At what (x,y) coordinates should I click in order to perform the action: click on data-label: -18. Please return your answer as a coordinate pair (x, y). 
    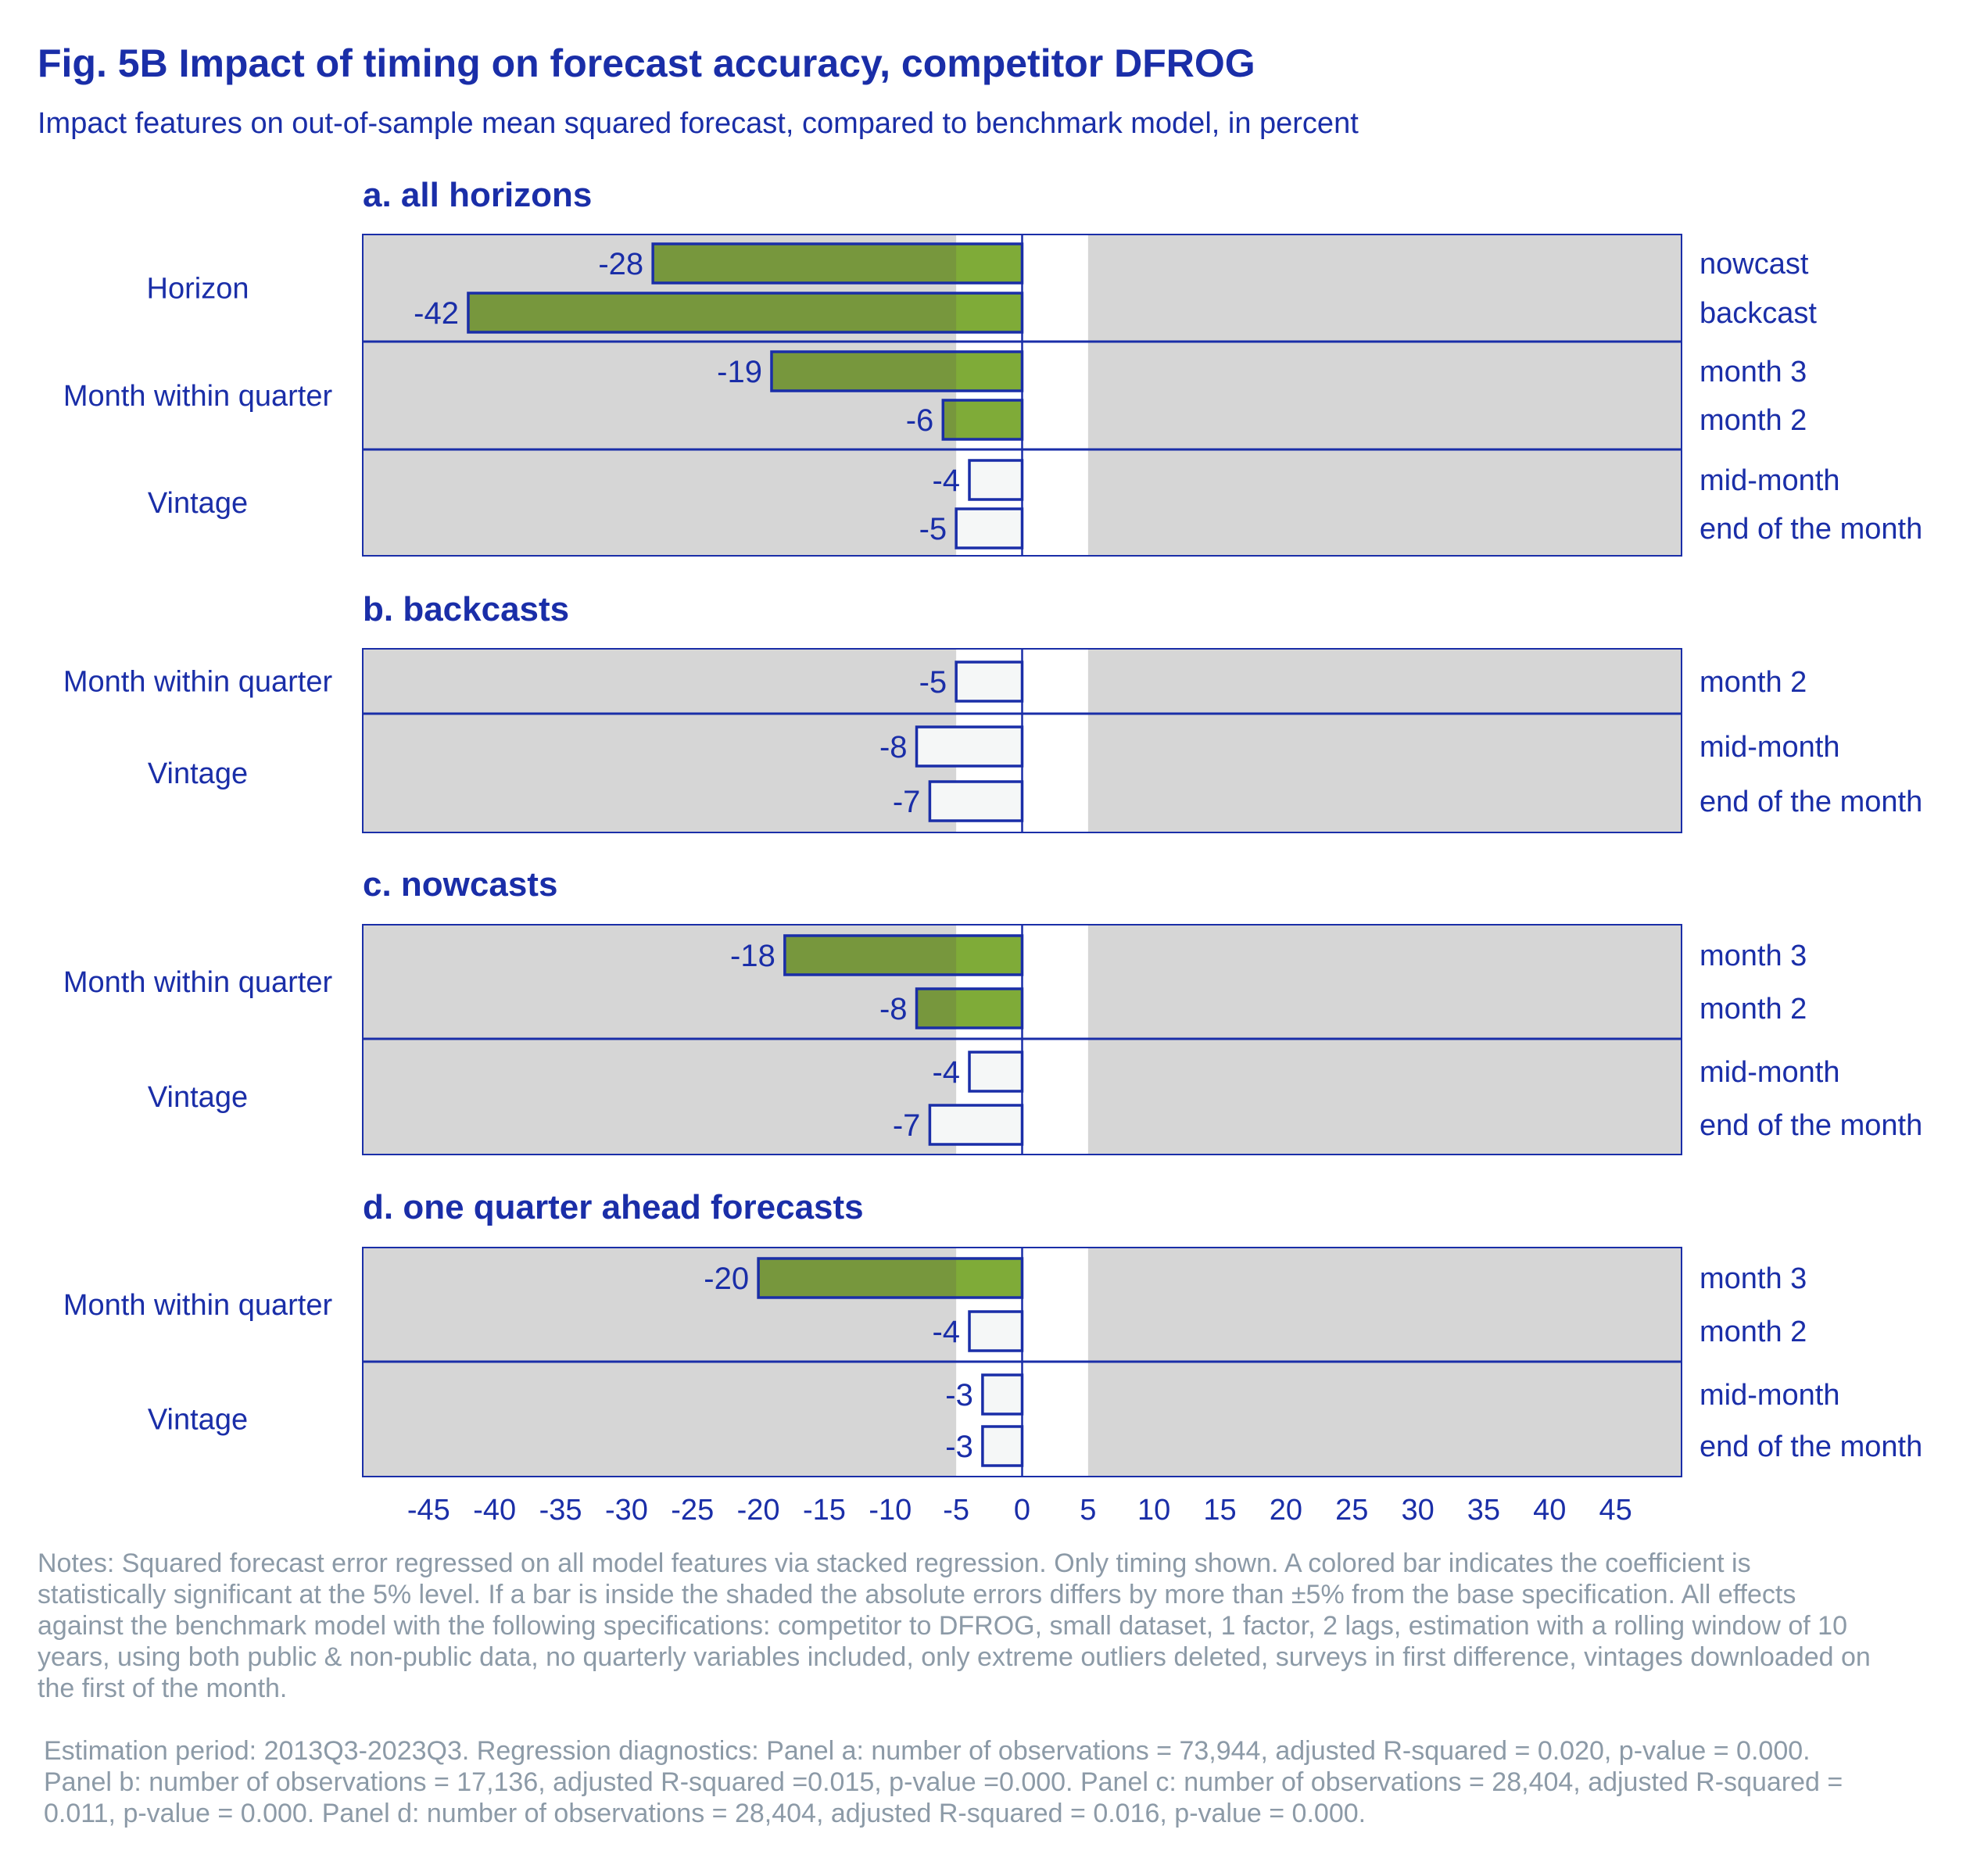
    Looking at the image, I should click on (752, 956).